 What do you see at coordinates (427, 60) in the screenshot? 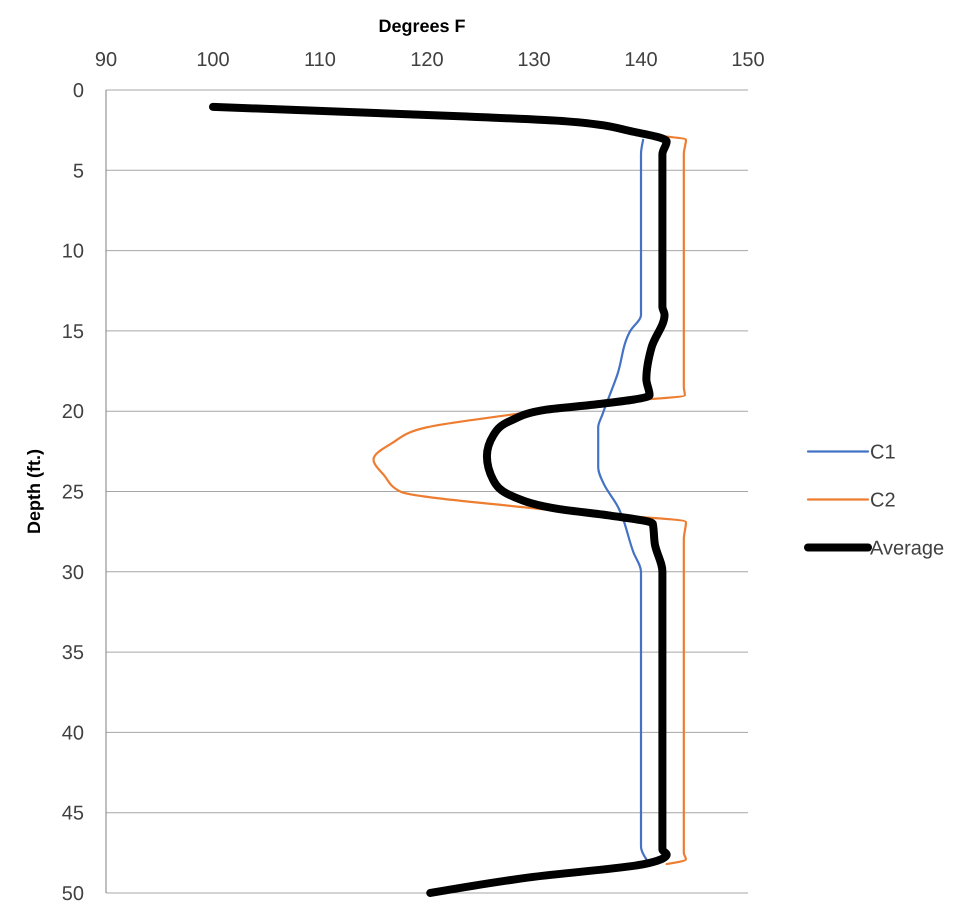
I see `x-tick-label: 120` at bounding box center [427, 60].